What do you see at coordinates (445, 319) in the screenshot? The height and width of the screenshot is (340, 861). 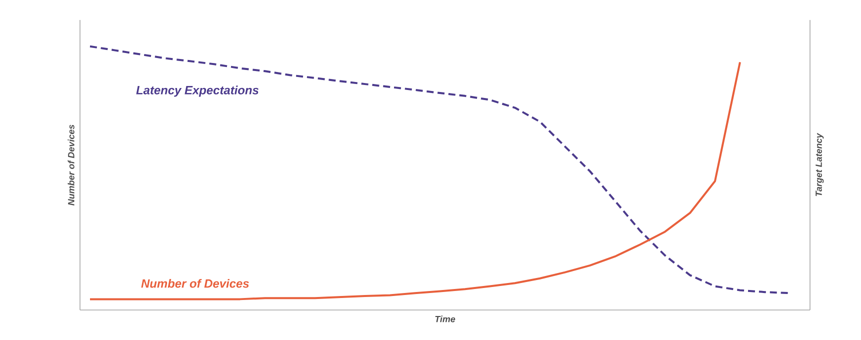 I see `x-axis-title: Time` at bounding box center [445, 319].